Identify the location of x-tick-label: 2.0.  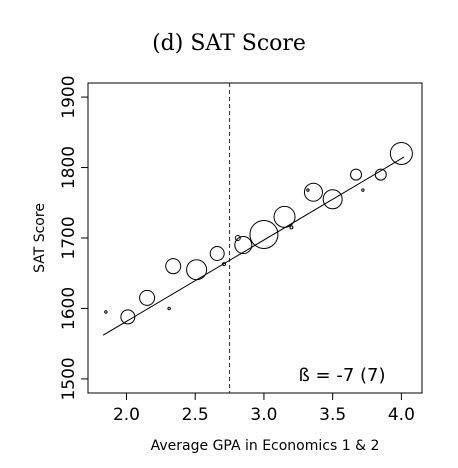
(126, 415).